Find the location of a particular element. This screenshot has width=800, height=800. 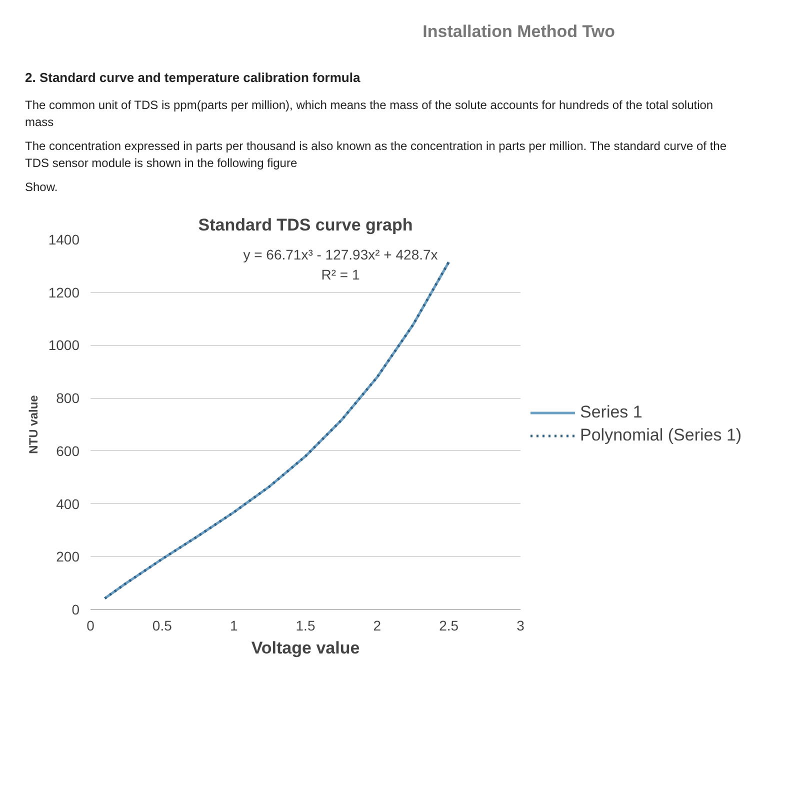

text: The concentration expressed in parts per thousand is also known as the concentration in parts per million. The standard curve of the TDS sensor module is shown in the following figure is located at coordinates (376, 155).